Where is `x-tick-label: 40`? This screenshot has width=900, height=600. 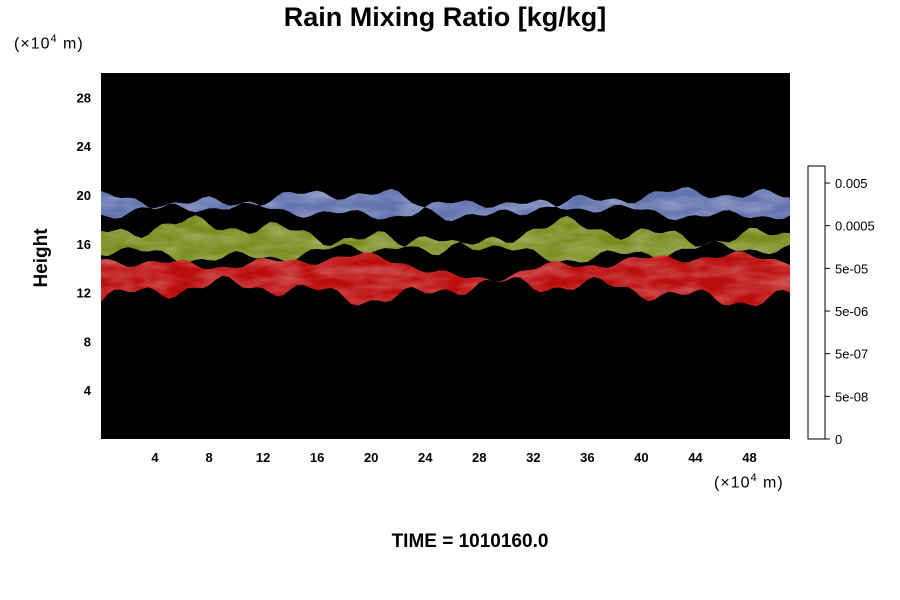
x-tick-label: 40 is located at coordinates (641, 457).